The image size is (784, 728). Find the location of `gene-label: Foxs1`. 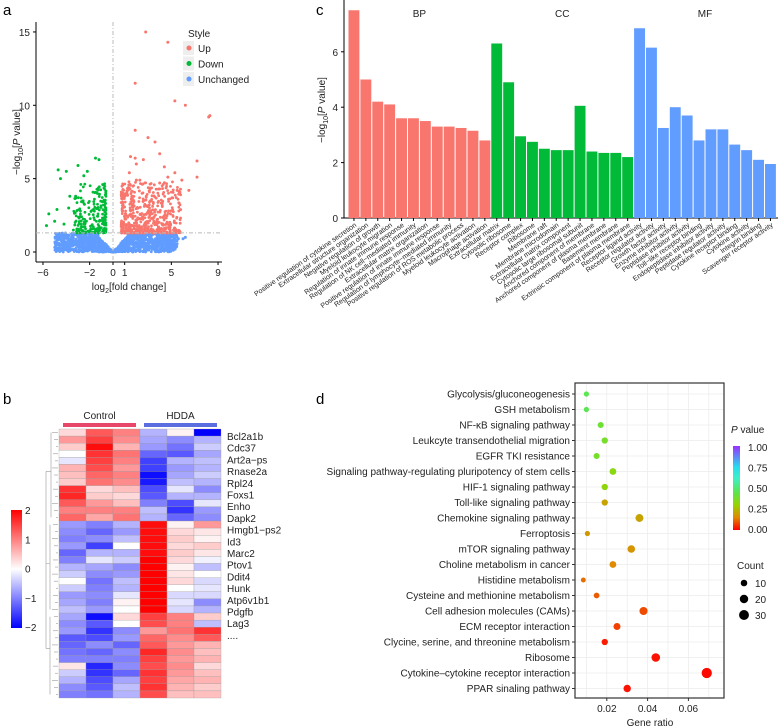

gene-label: Foxs1 is located at coordinates (241, 496).